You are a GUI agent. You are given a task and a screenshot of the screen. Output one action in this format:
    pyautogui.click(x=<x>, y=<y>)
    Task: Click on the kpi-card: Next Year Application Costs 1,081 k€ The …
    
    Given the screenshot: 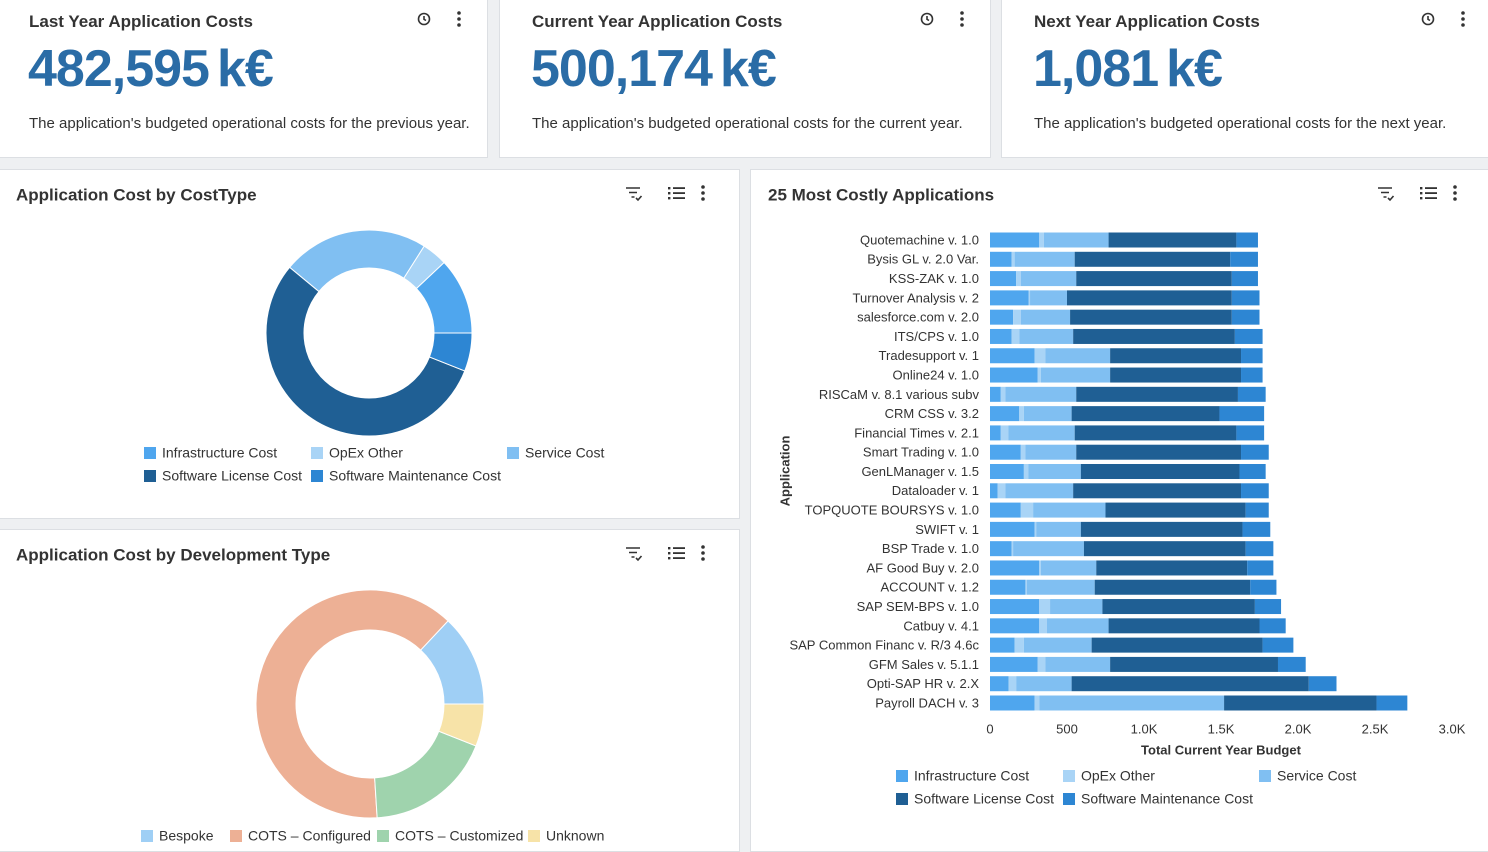 What is the action you would take?
    pyautogui.click(x=1244, y=79)
    